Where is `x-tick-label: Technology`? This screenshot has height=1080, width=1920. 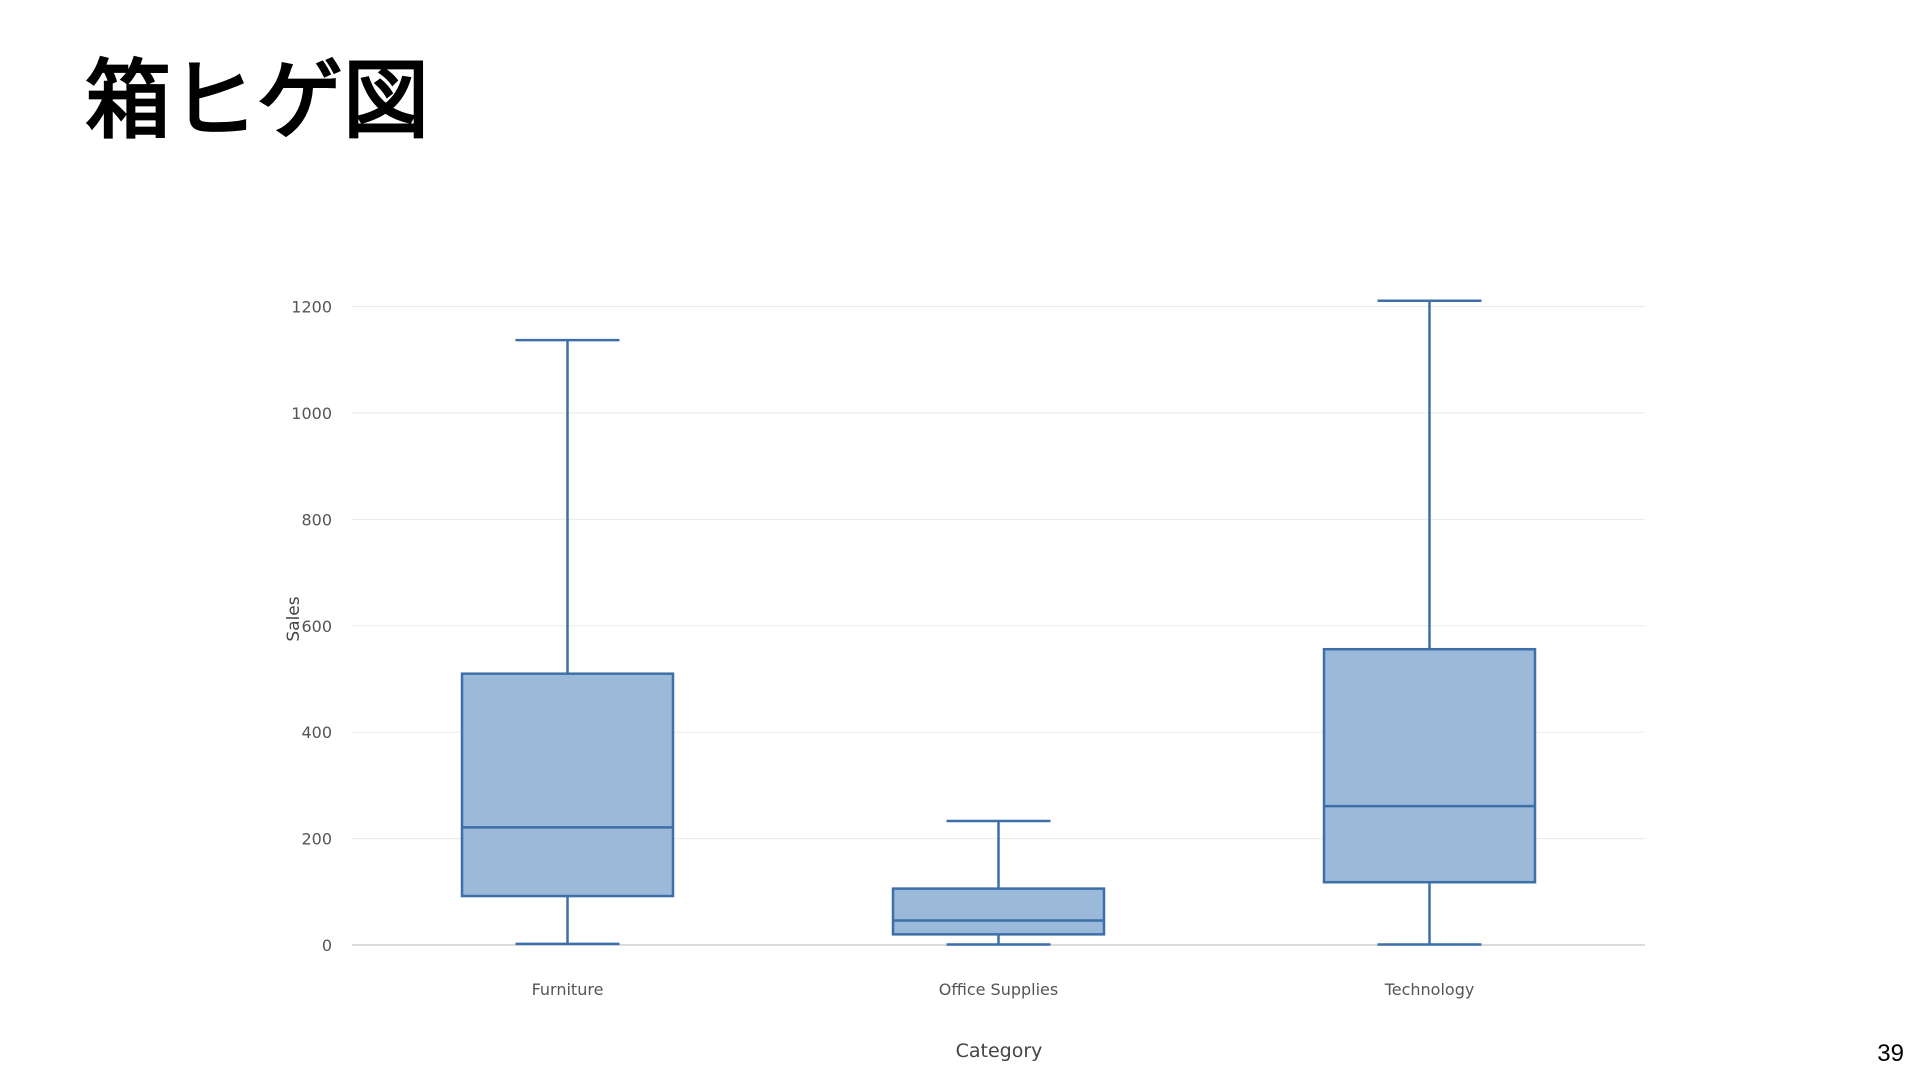
x-tick-label: Technology is located at coordinates (1429, 989).